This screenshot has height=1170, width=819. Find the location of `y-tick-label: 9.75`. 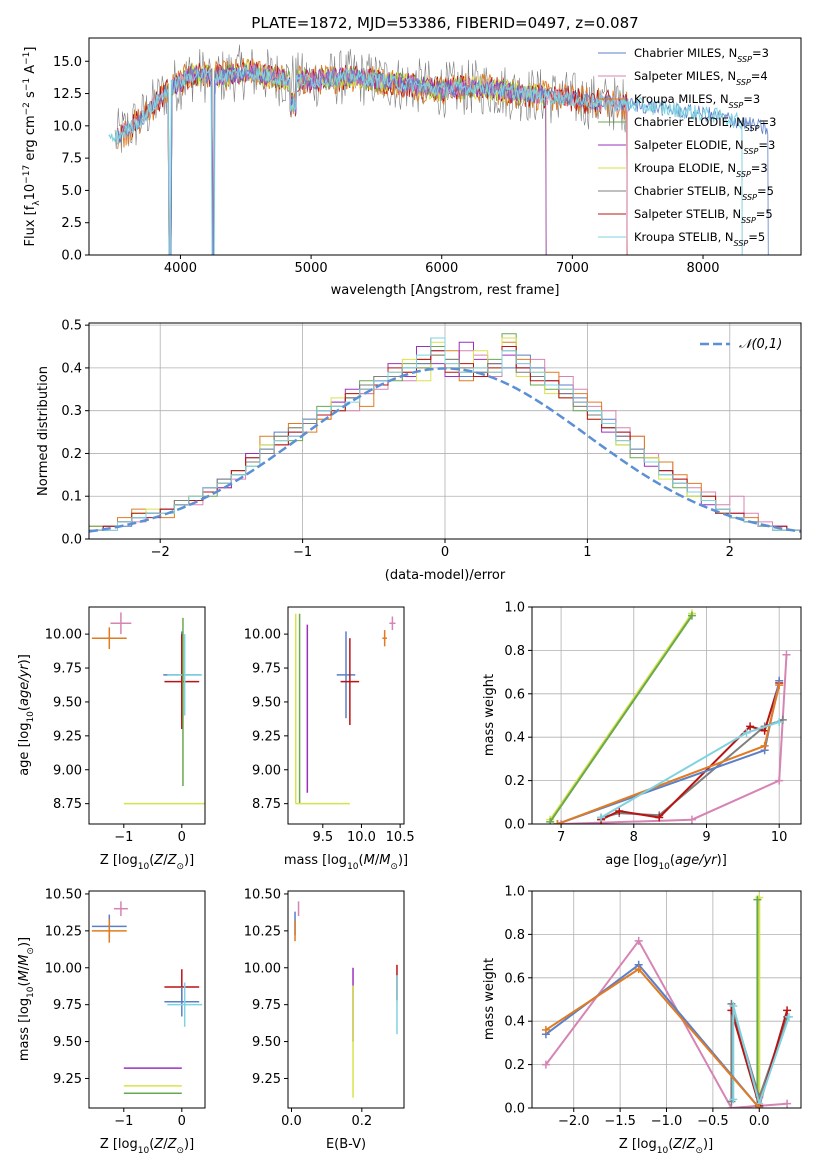

y-tick-label: 9.75 is located at coordinates (67, 1005).